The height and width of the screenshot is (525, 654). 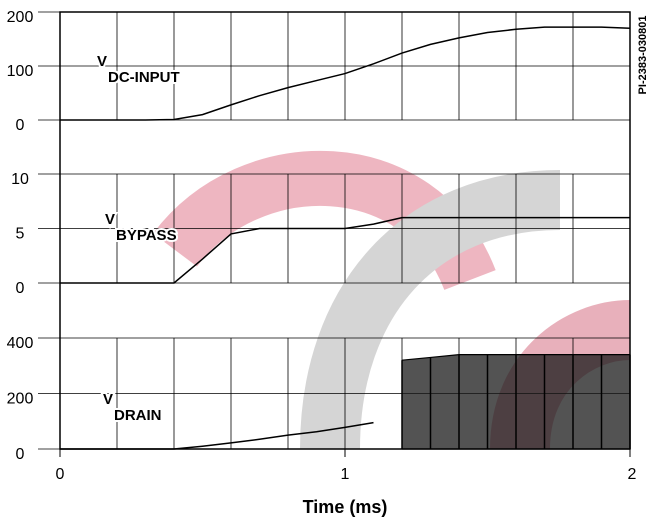 What do you see at coordinates (20, 179) in the screenshot?
I see `y-tick-label: 10` at bounding box center [20, 179].